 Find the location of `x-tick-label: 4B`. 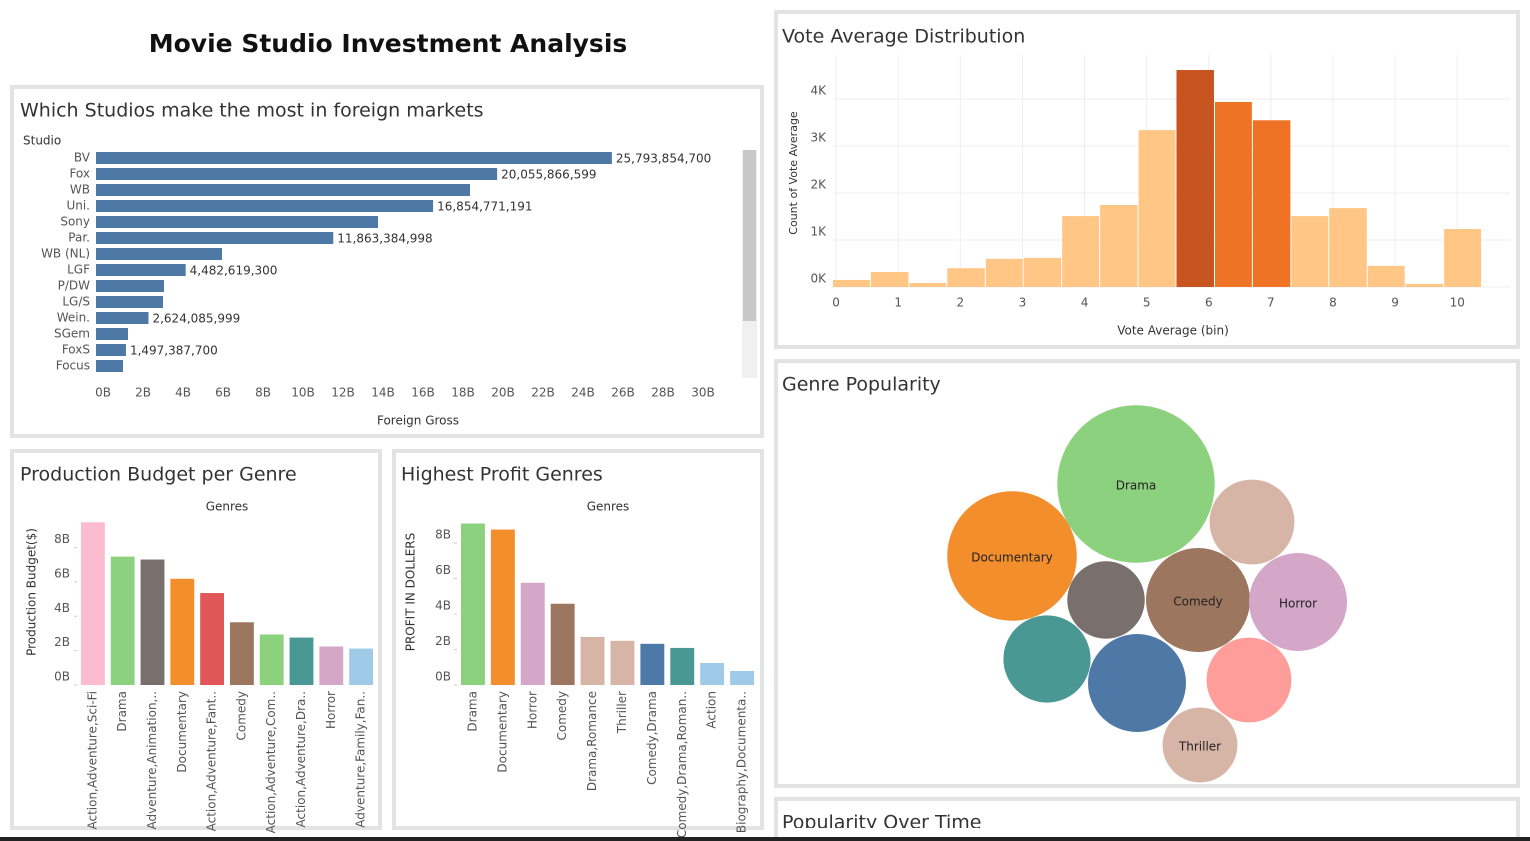

x-tick-label: 4B is located at coordinates (183, 393).